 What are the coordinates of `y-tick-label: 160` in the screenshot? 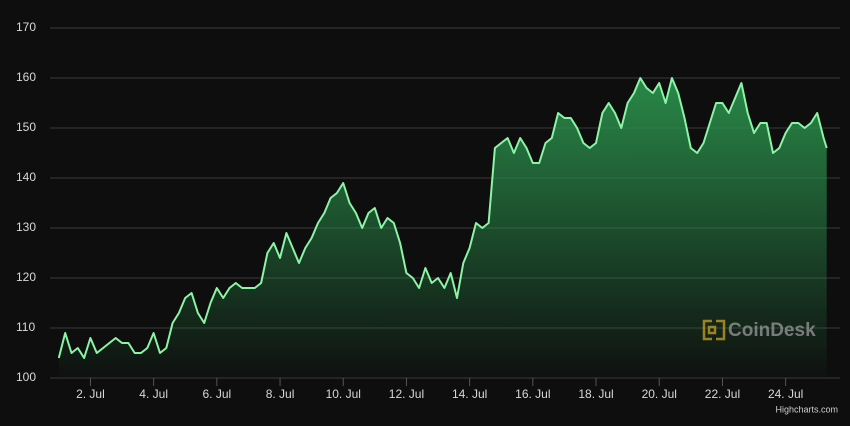 It's located at (26, 77).